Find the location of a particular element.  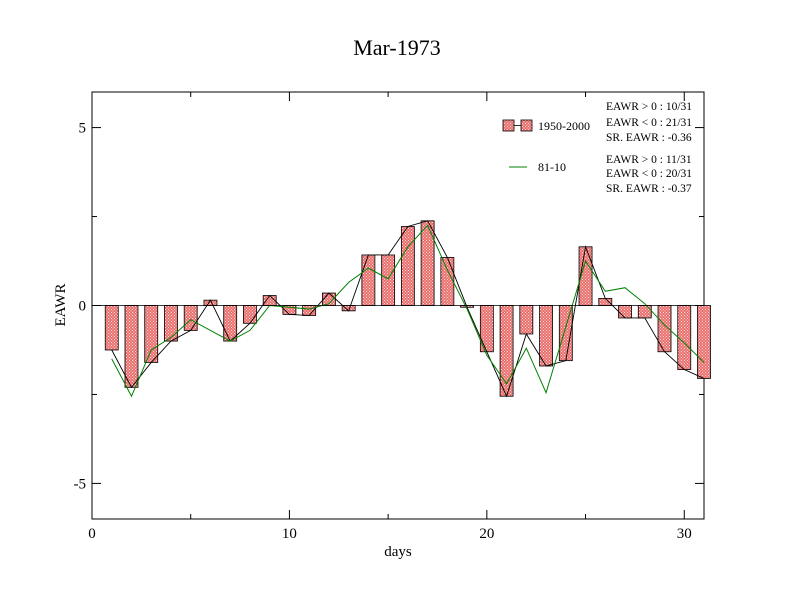

legend-bar-swatch-right is located at coordinates (526, 125).